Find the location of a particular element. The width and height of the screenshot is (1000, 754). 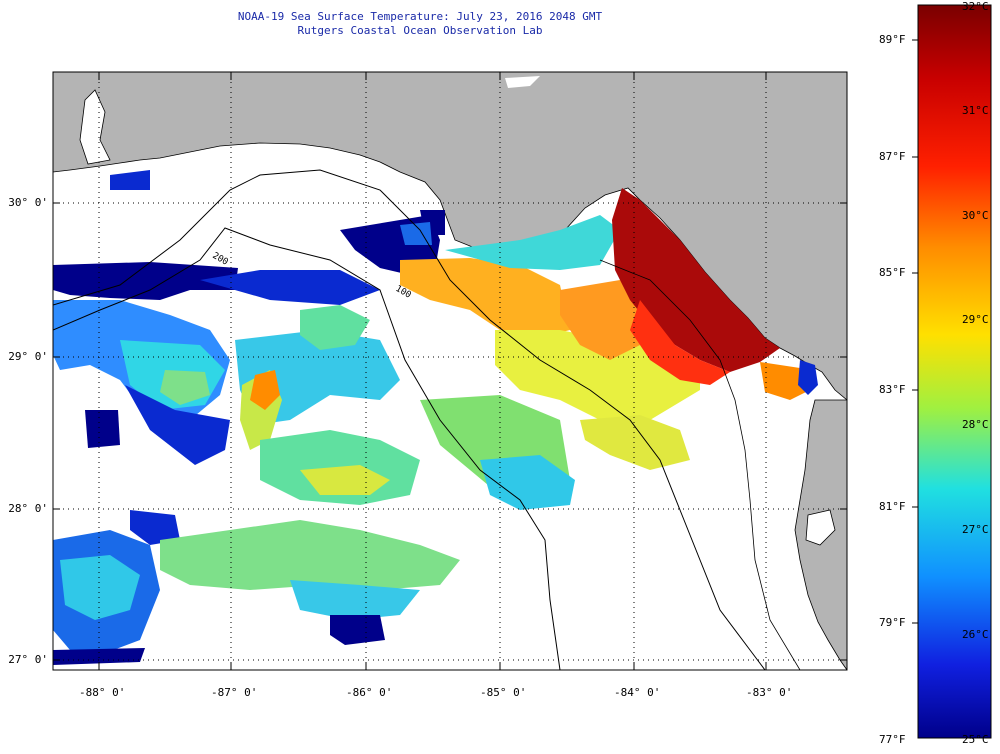

bathymetry-contour-shelf is located at coordinates (700, 464).